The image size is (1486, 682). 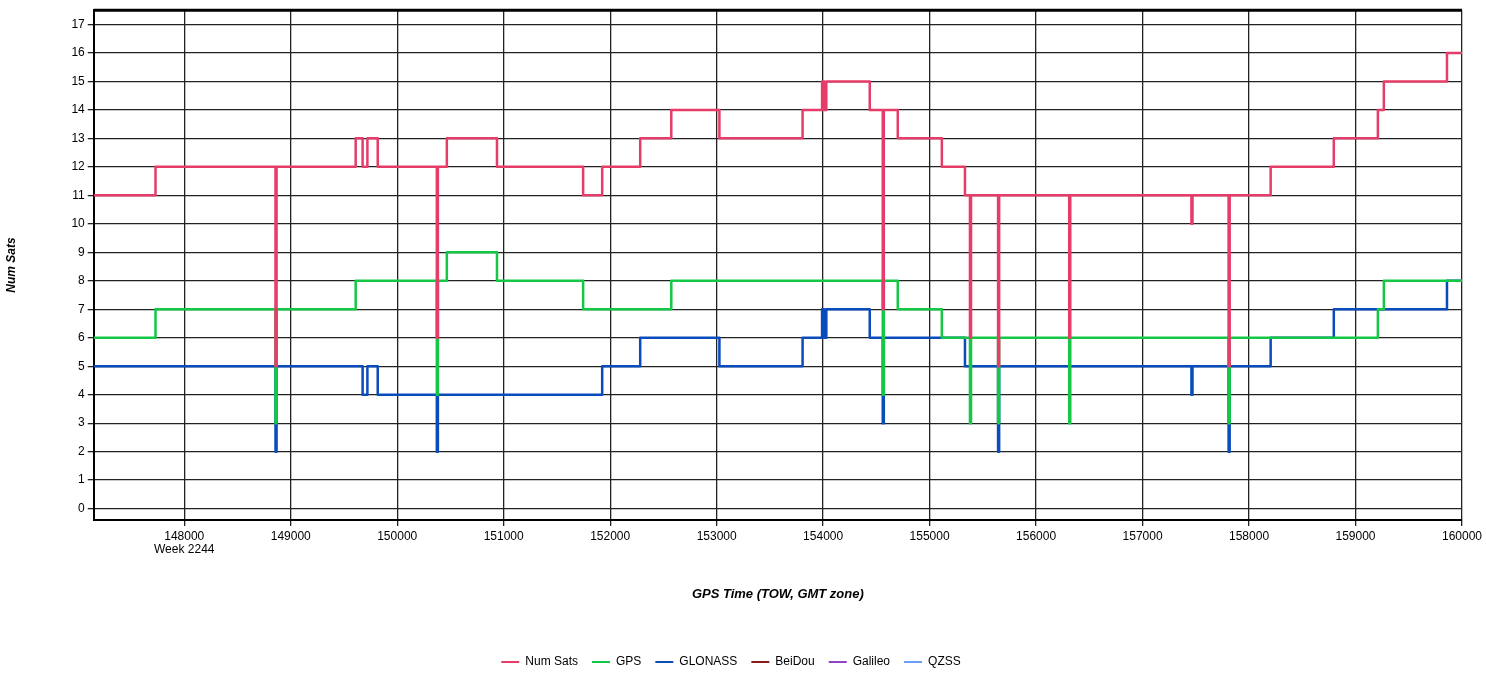 What do you see at coordinates (10, 265) in the screenshot?
I see `y-axis-title: Num Sats` at bounding box center [10, 265].